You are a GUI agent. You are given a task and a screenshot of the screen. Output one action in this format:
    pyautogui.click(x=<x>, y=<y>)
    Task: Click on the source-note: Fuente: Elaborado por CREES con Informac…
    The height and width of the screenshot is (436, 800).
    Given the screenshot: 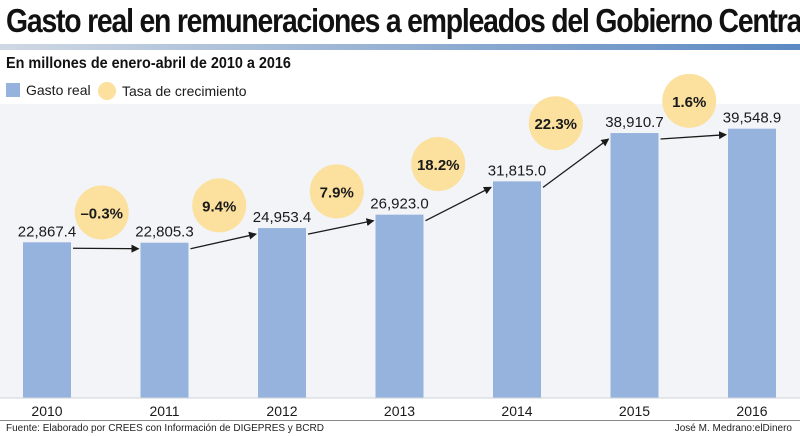 What is the action you would take?
    pyautogui.click(x=165, y=428)
    